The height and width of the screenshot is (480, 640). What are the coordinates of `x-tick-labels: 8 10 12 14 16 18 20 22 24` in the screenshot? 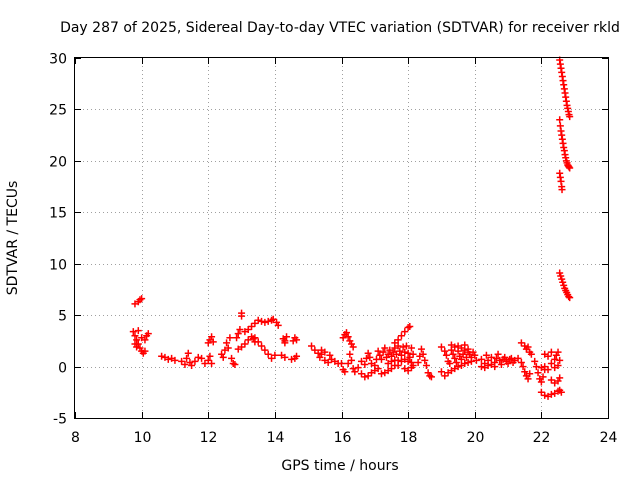 It's located at (344, 438).